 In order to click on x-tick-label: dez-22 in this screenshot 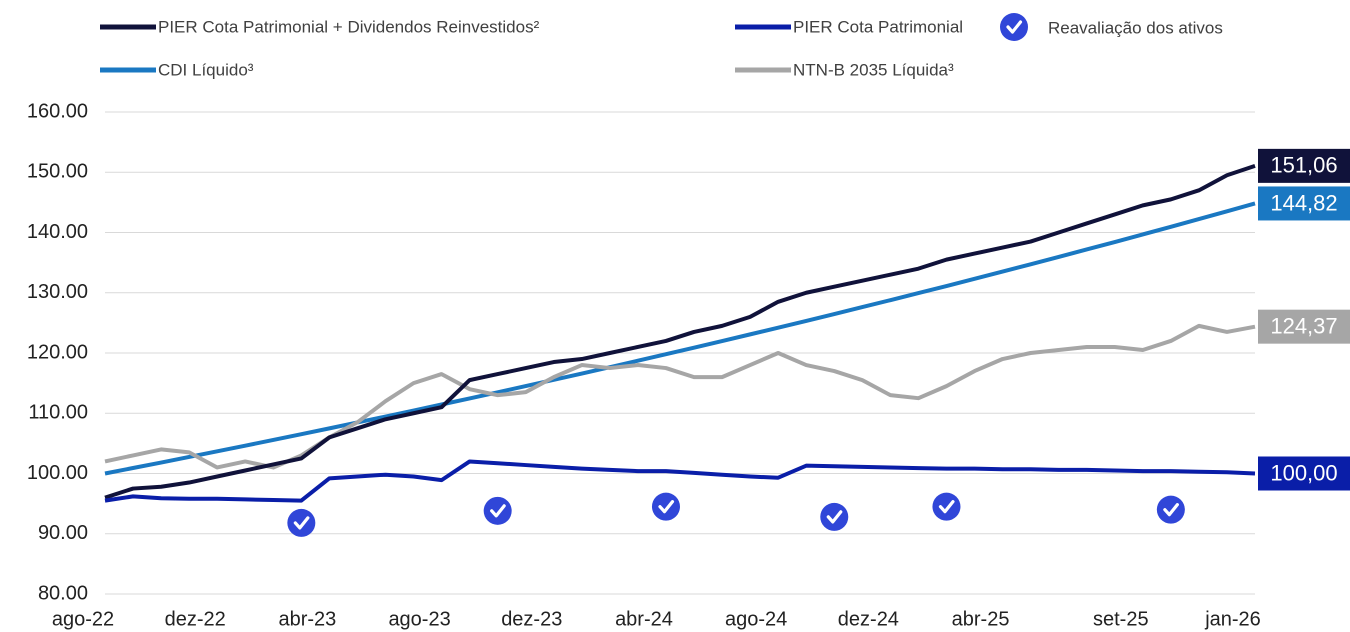, I will do `click(195, 619)`.